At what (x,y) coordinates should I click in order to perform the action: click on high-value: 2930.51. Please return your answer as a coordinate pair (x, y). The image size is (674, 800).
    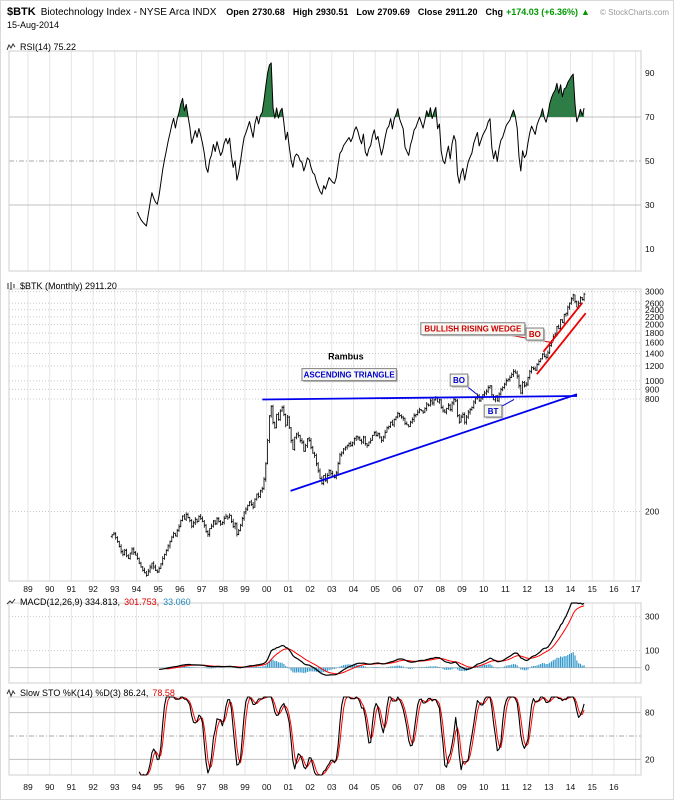
    Looking at the image, I should click on (332, 12).